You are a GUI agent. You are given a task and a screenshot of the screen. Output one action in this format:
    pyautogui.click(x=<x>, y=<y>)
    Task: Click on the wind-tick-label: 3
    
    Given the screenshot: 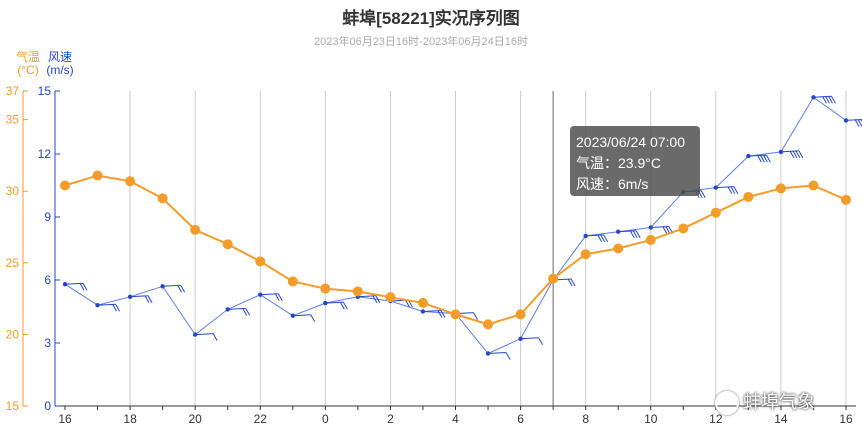 What is the action you would take?
    pyautogui.click(x=47, y=343)
    